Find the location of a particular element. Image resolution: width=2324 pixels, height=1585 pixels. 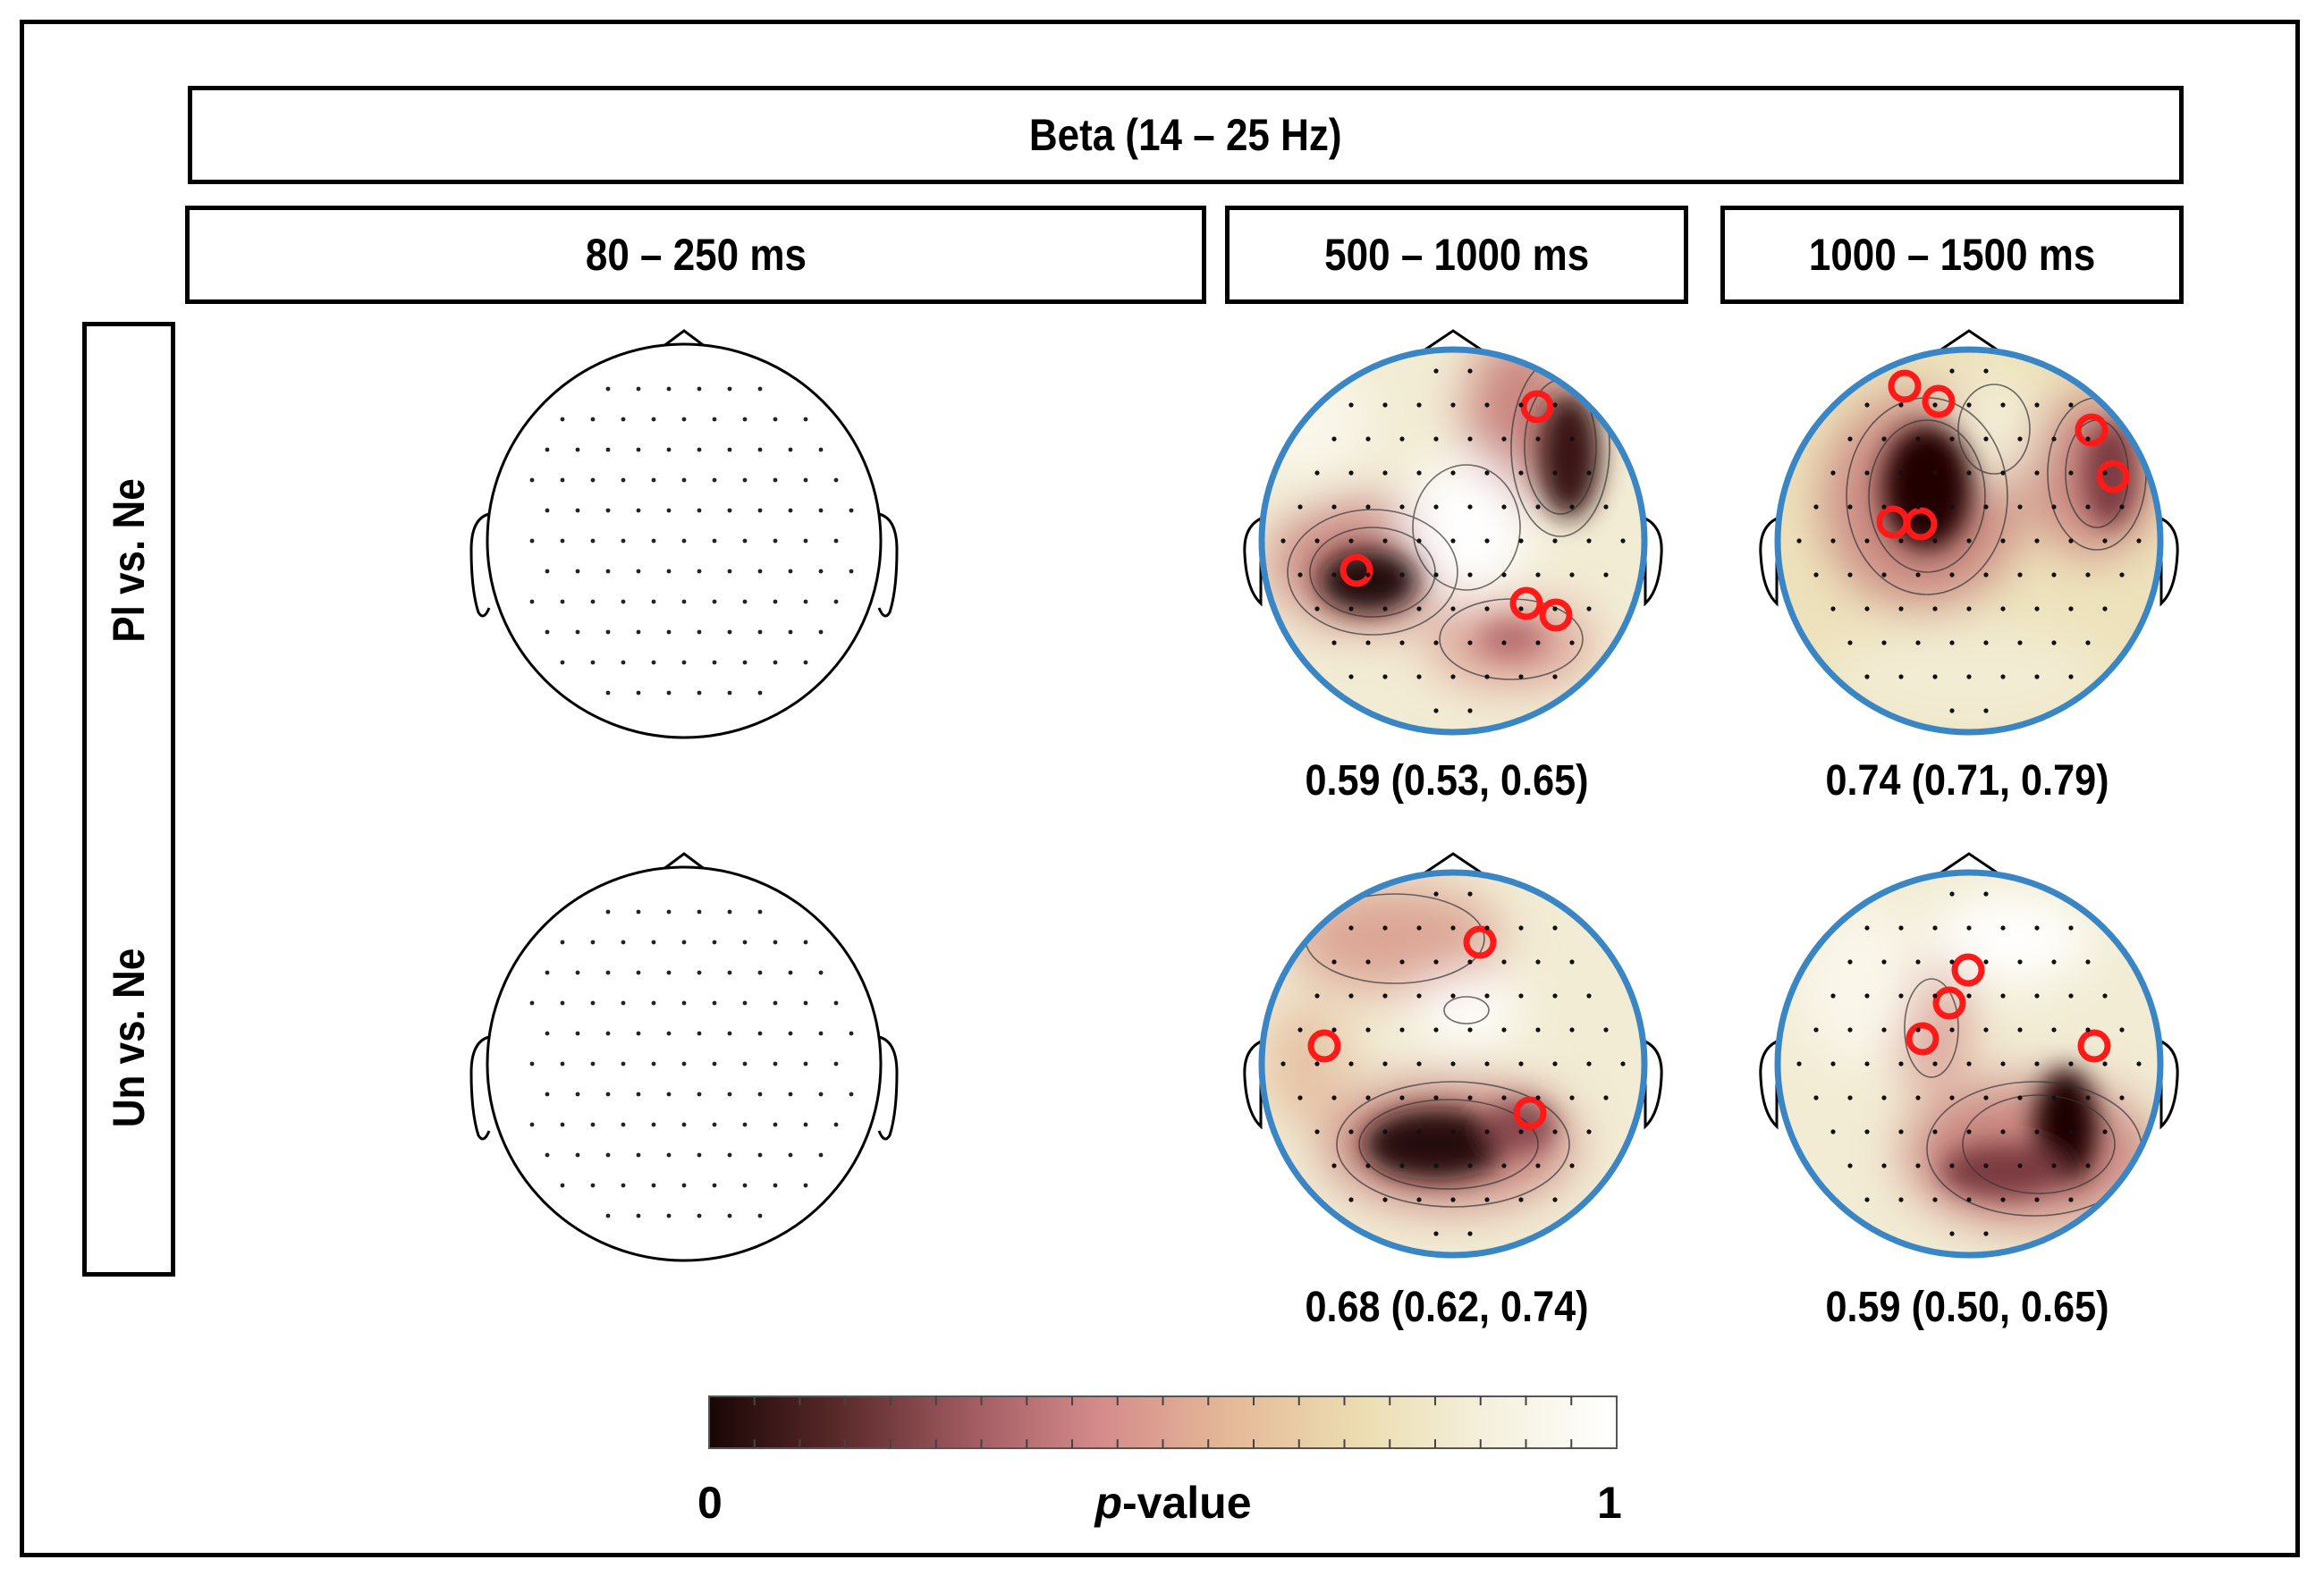

time-window-label: 1000 – 1500 ms is located at coordinates (1952, 255).